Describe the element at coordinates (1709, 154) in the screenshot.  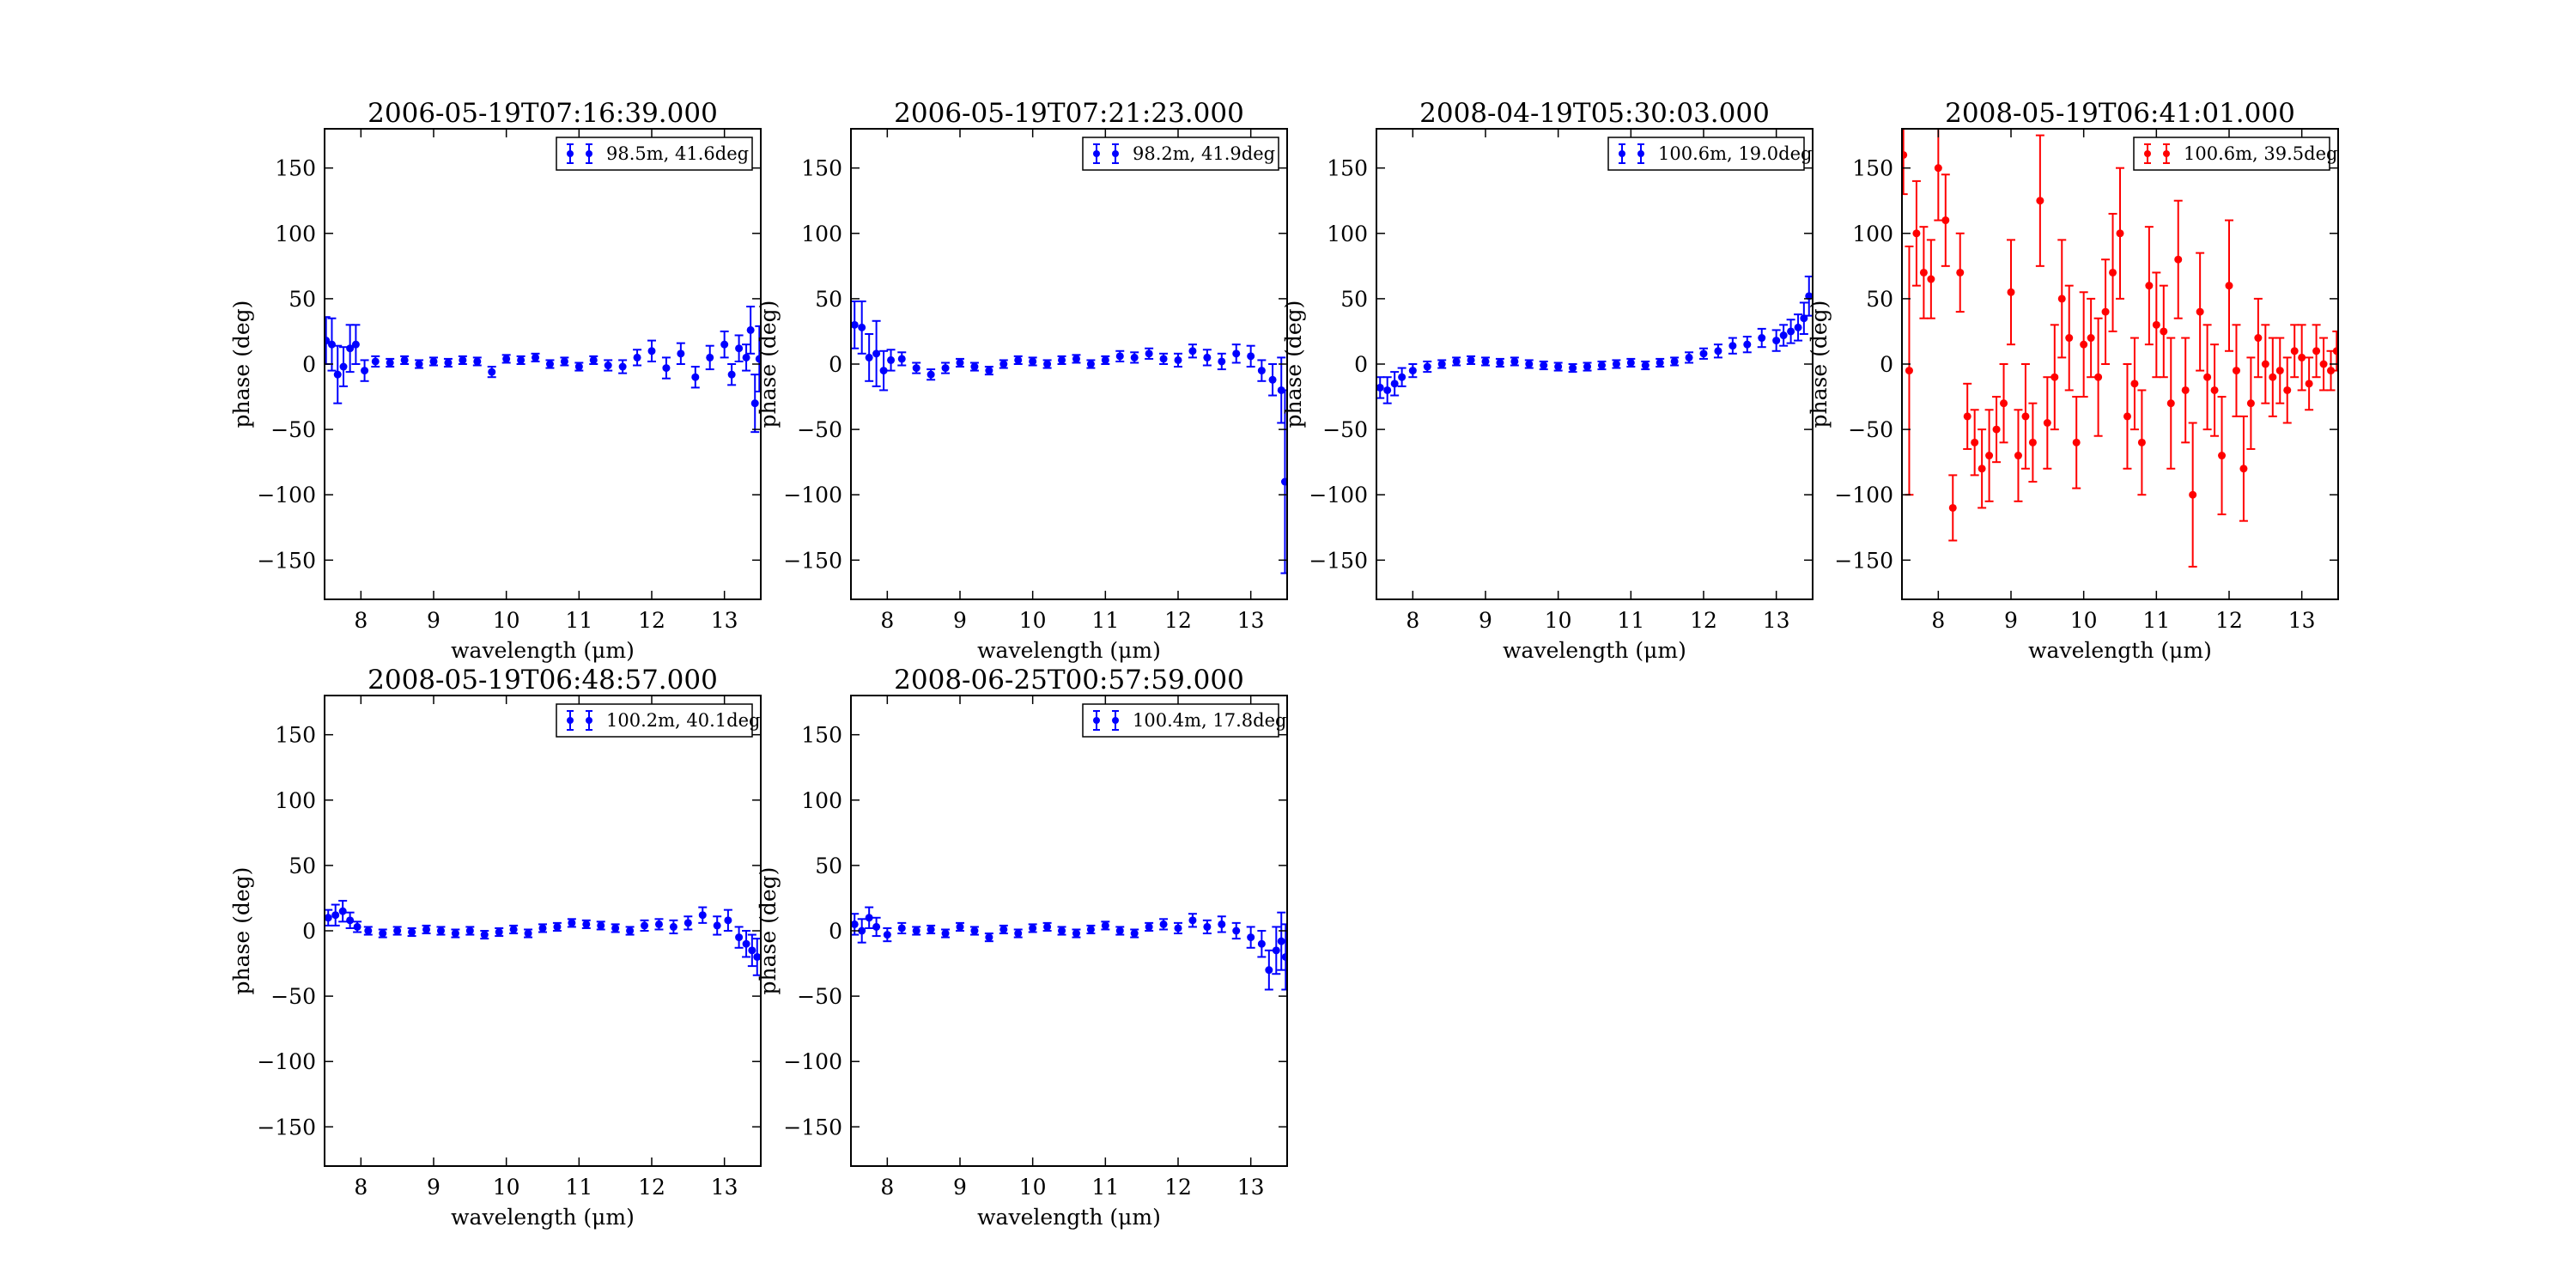
I see `legend: 100.6m, 19.0deg` at that location.